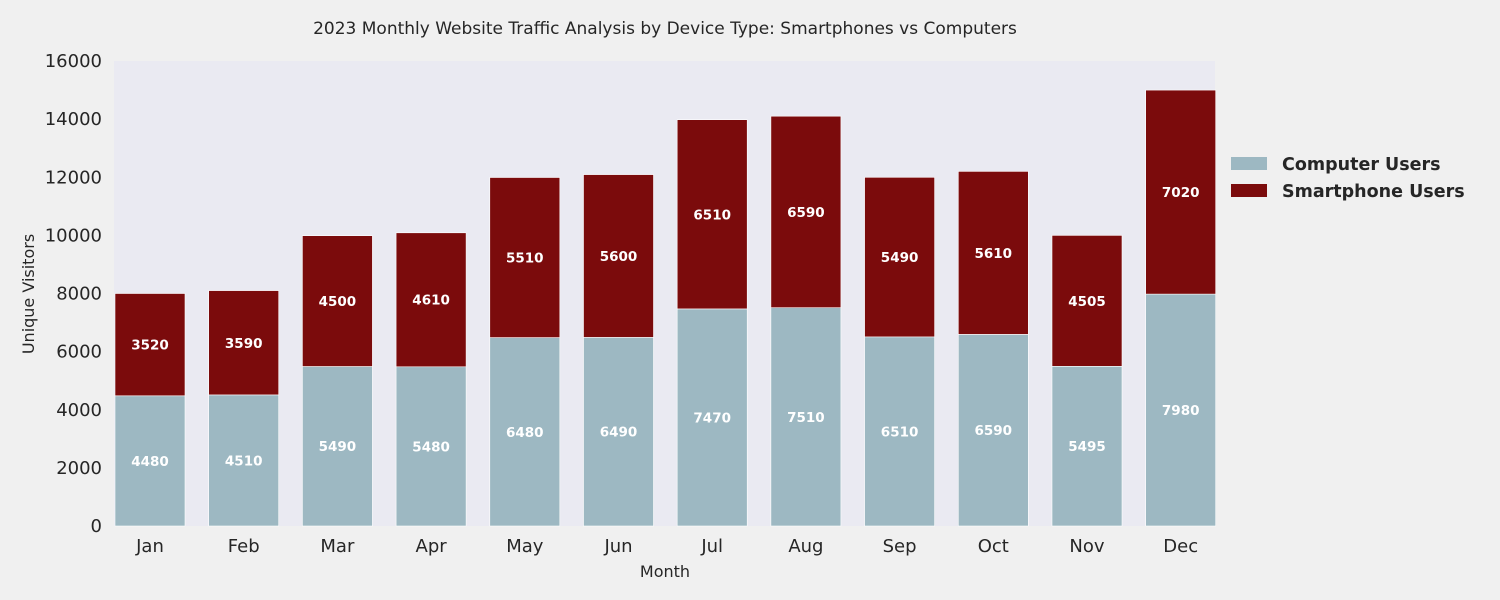 This screenshot has height=600, width=1500. I want to click on legend-label: Computer Users, so click(1361, 165).